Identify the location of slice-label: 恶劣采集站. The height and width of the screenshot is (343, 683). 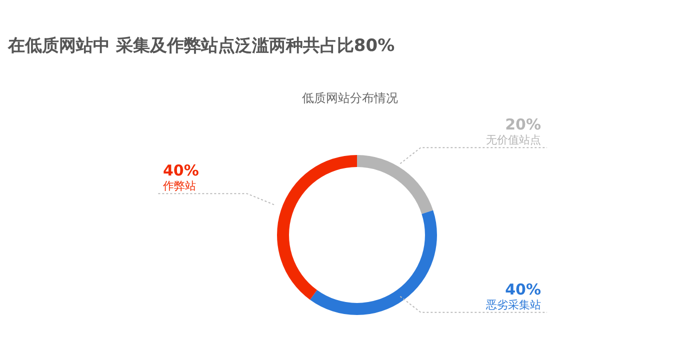
(513, 305).